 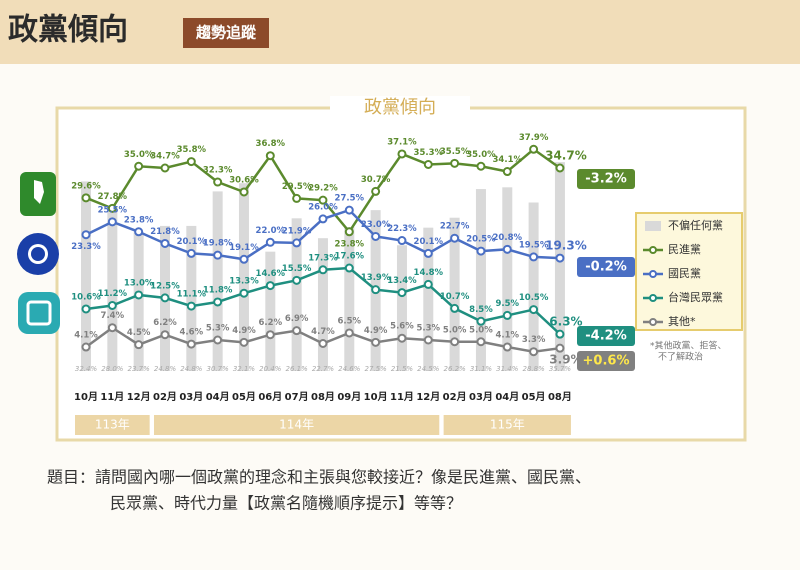 What do you see at coordinates (682, 321) in the screenshot?
I see `legend-label: 其他*` at bounding box center [682, 321].